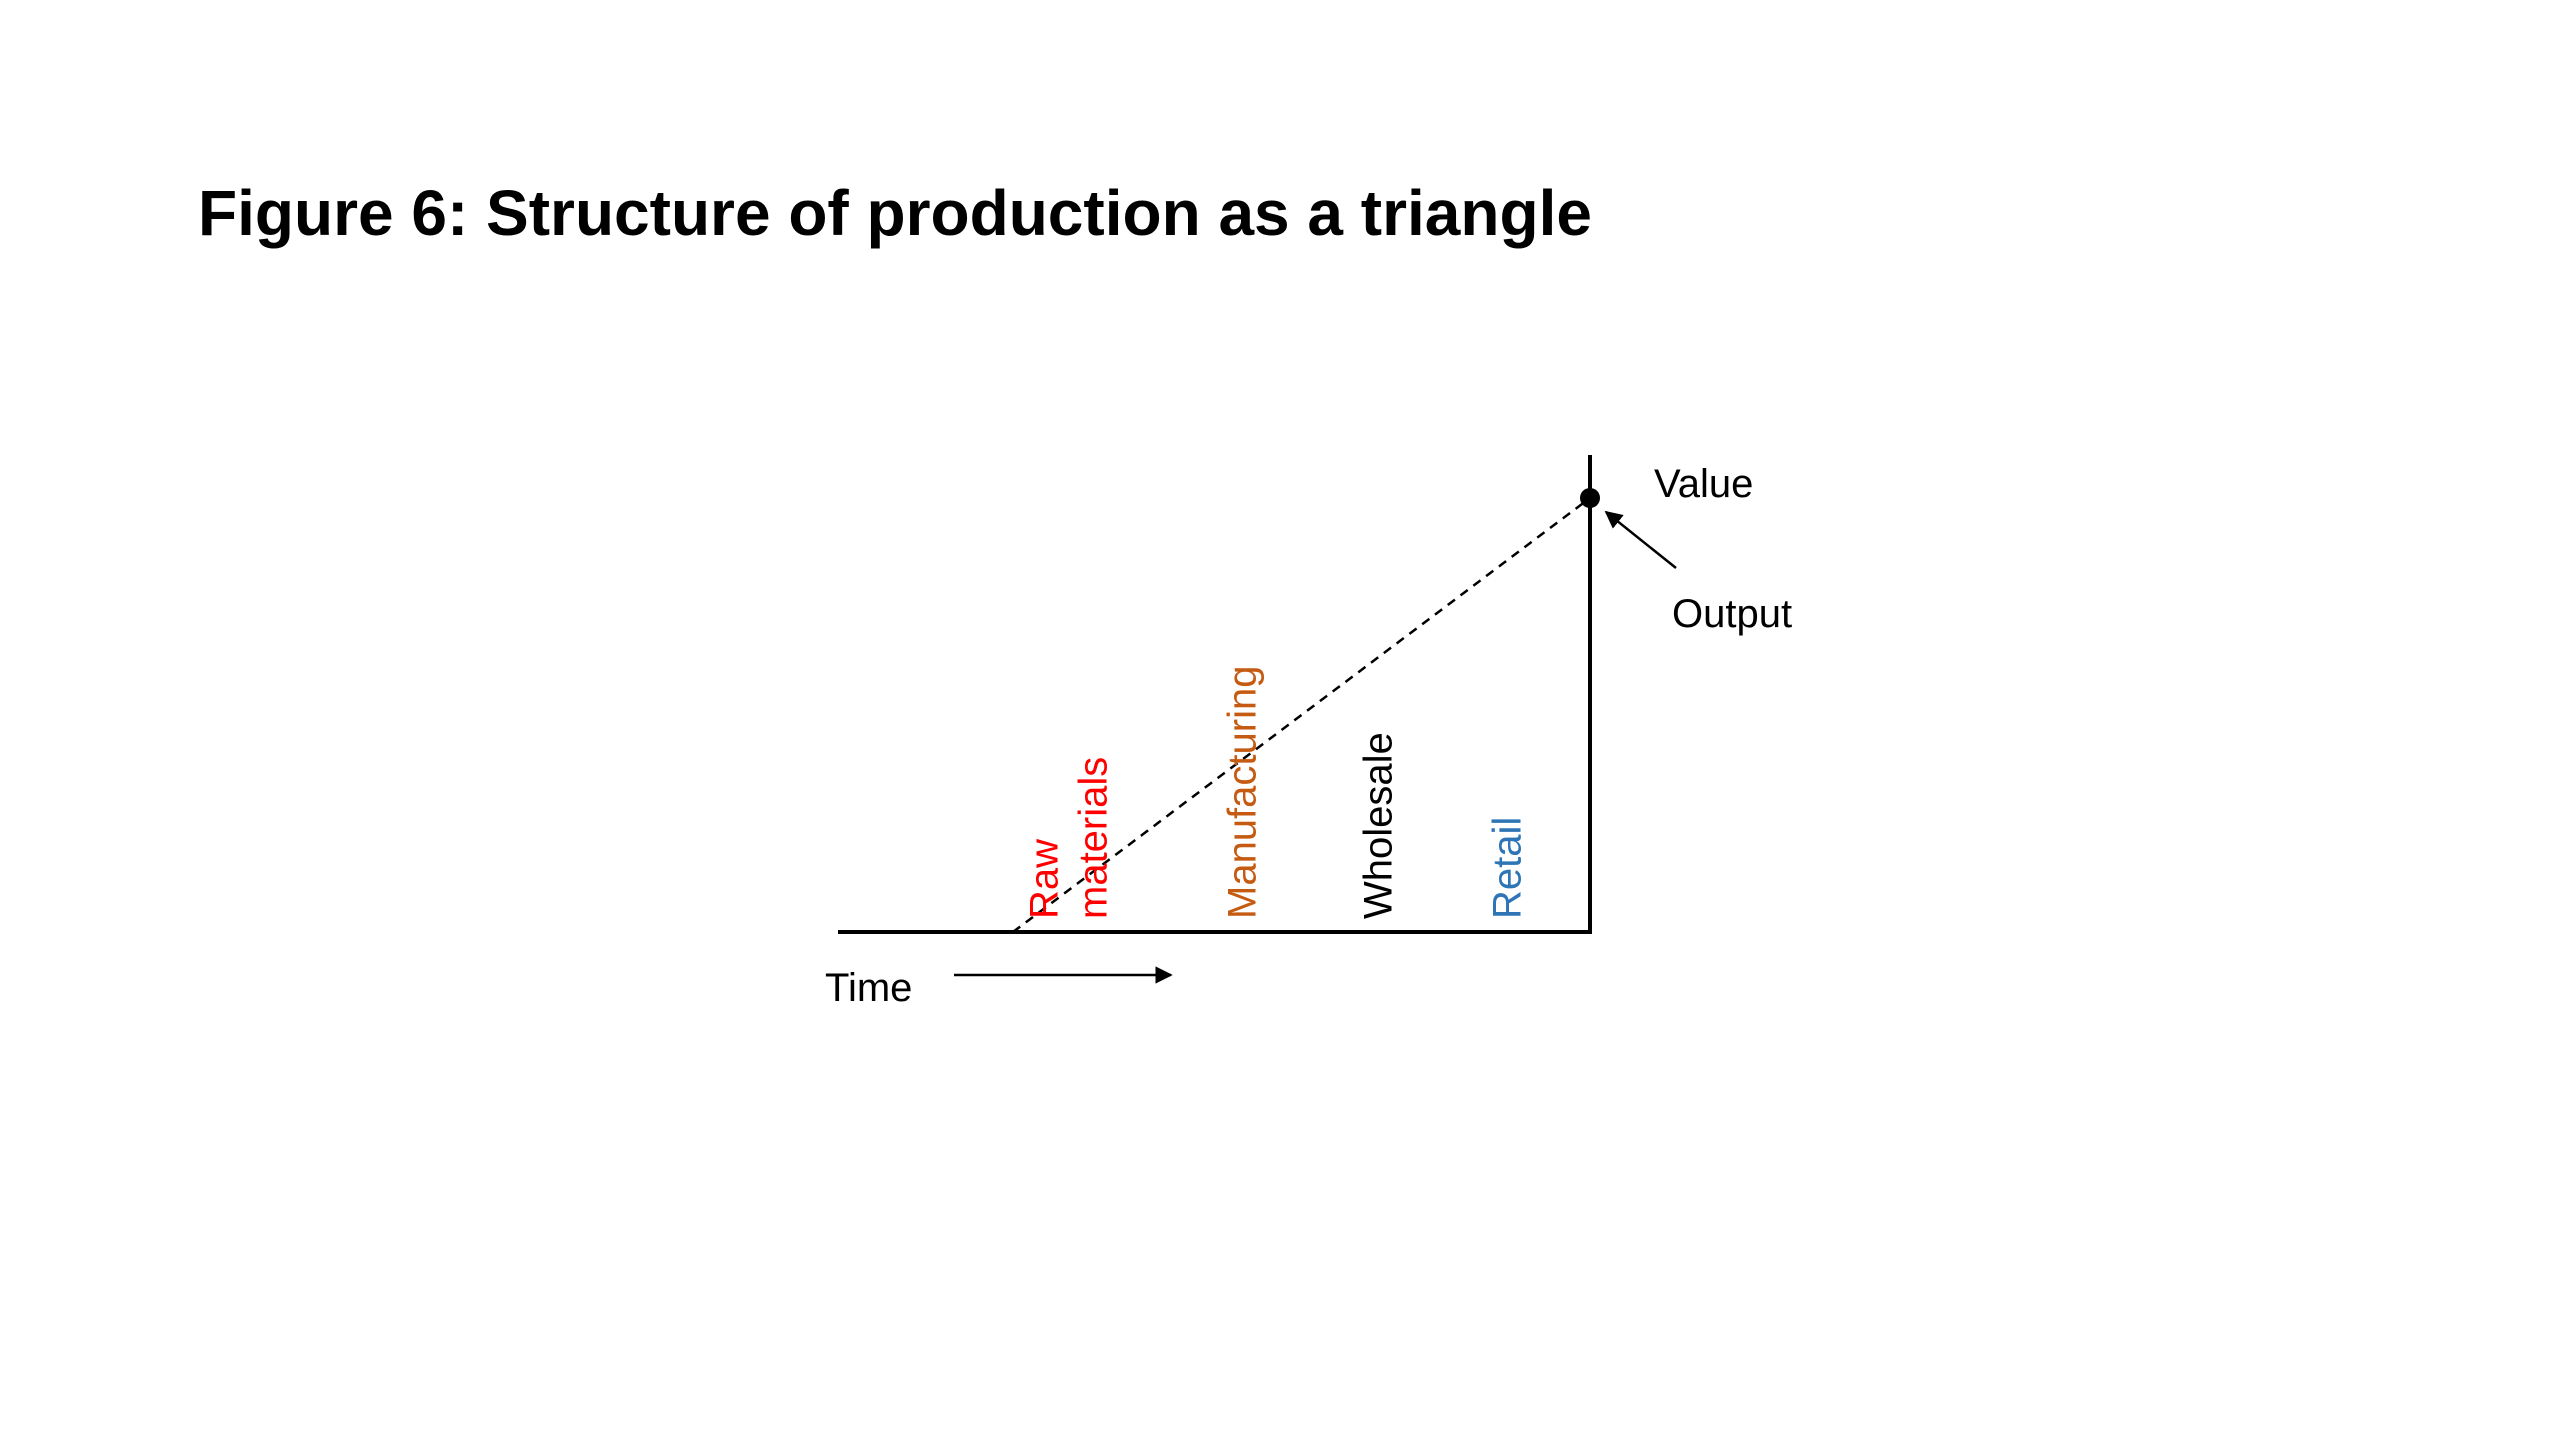 This screenshot has width=2560, height=1440. Describe the element at coordinates (1243, 792) in the screenshot. I see `stage-label: Manufacturing` at that location.